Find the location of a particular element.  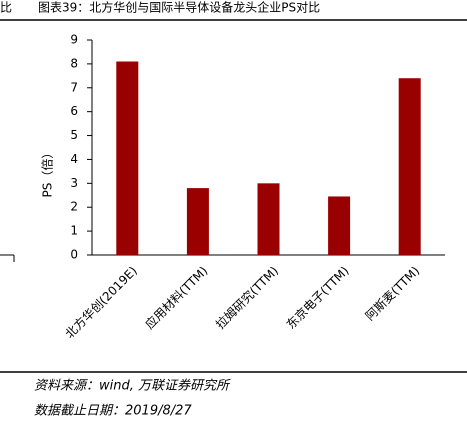

source-note: 资料来源：wind, 万联证券研究所 is located at coordinates (132, 386).